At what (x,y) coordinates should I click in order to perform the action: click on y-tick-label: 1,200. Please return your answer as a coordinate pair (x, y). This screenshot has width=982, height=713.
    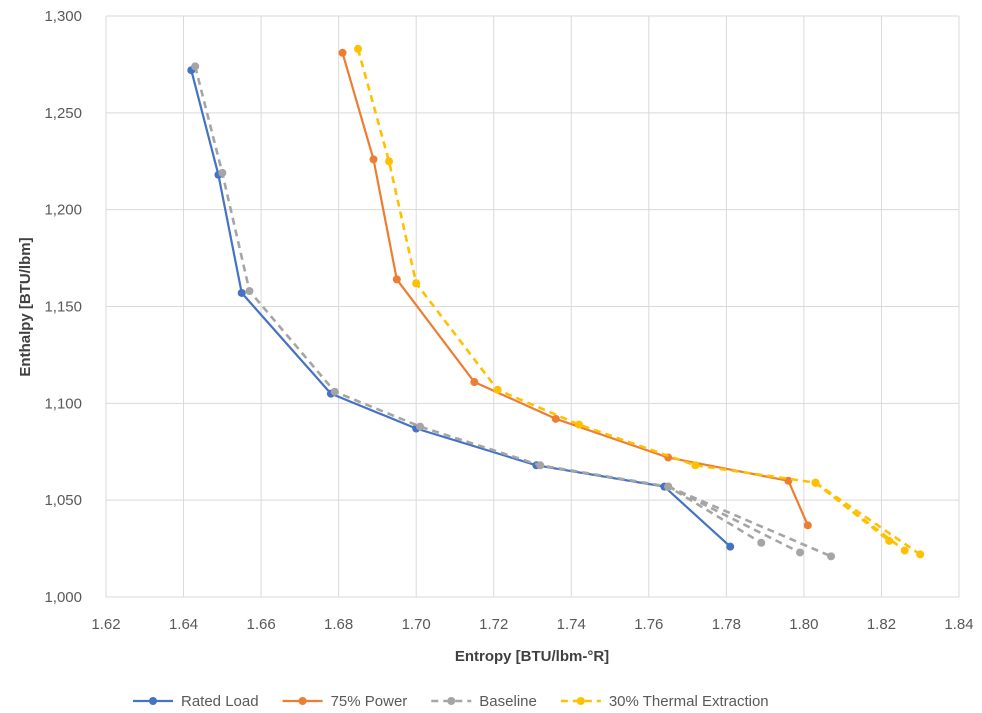
    Looking at the image, I should click on (63, 210).